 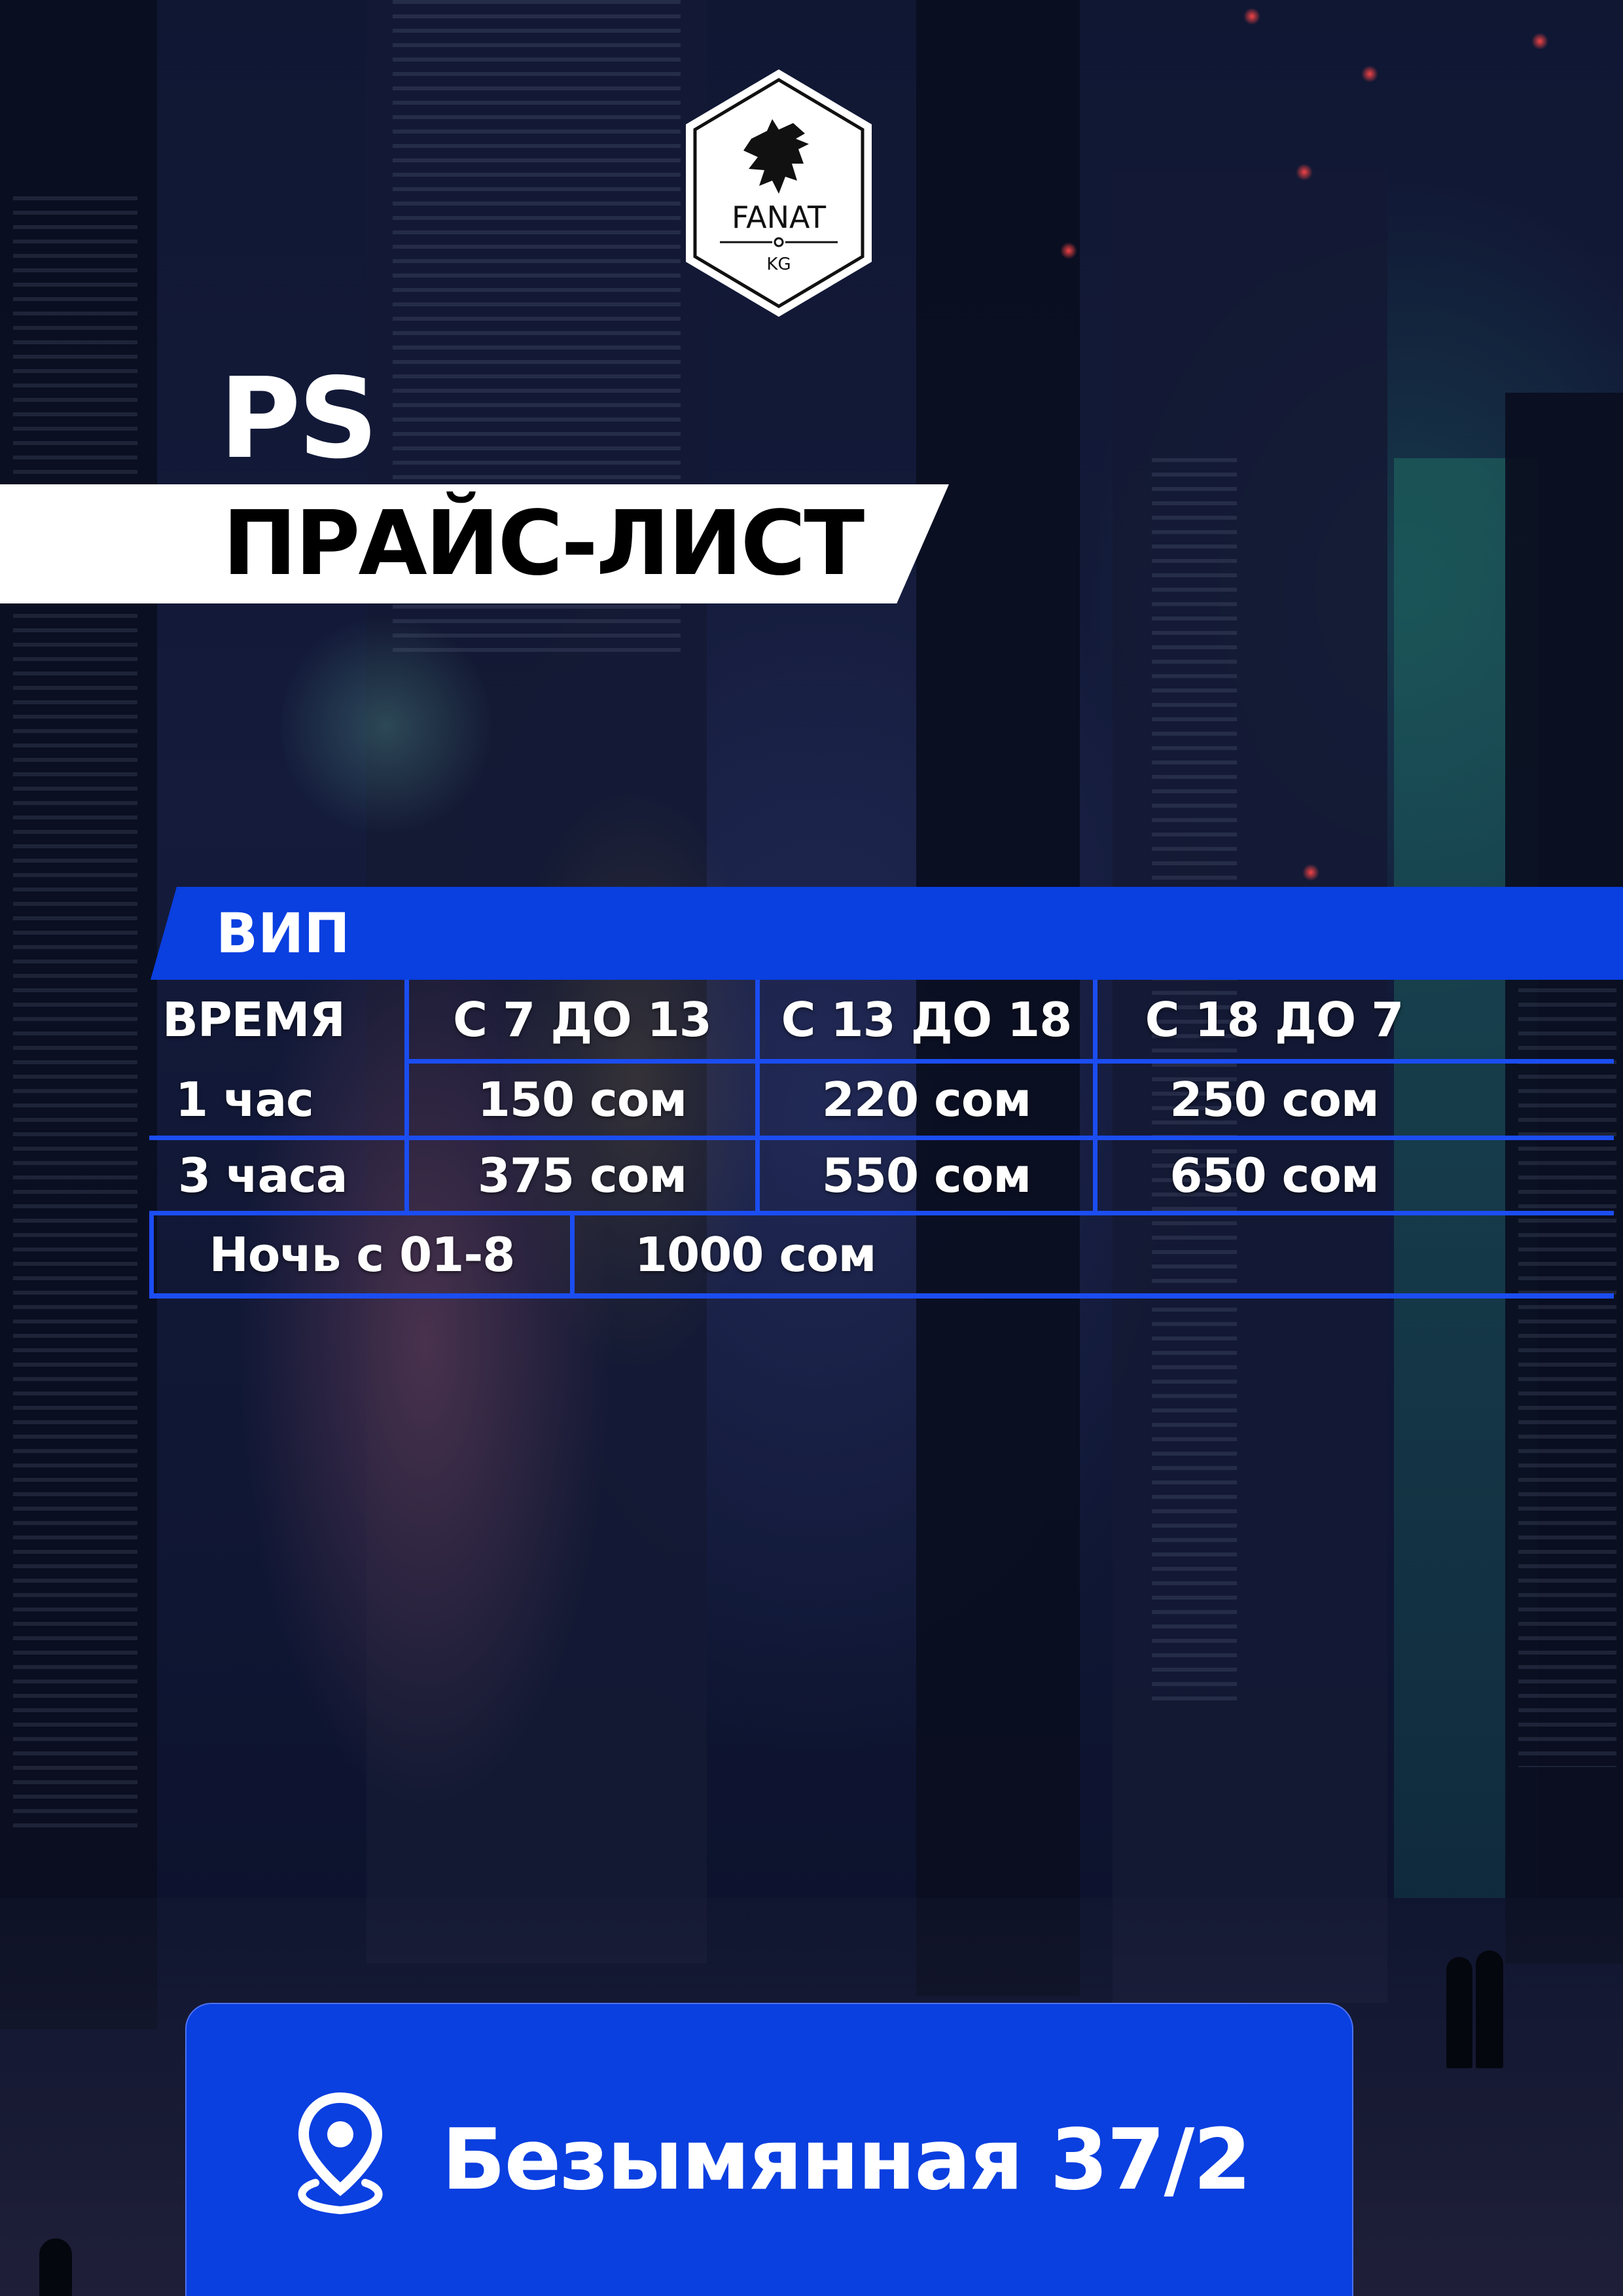 What do you see at coordinates (755, 1254) in the screenshot?
I see `night-price: 1000 сом` at bounding box center [755, 1254].